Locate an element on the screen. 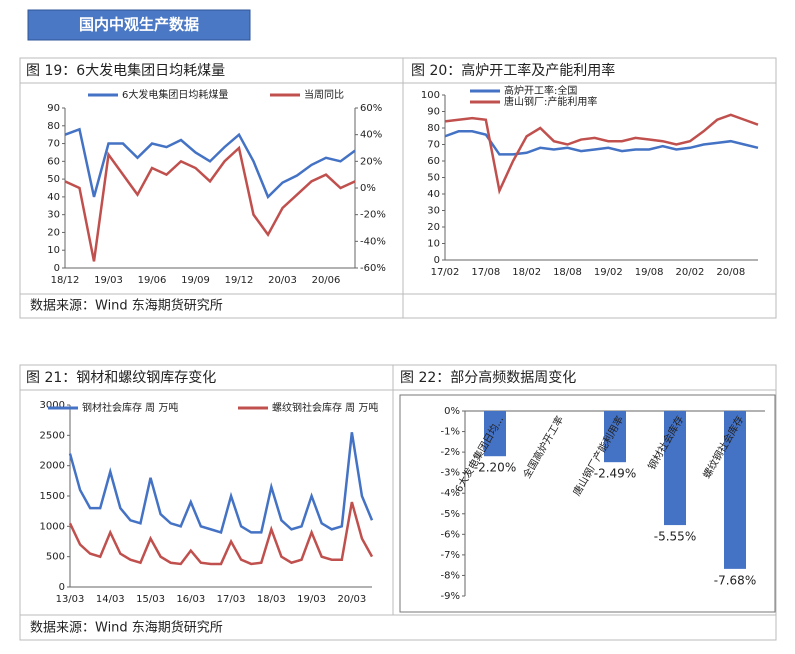 This screenshot has height=654, width=795. x-tick-label: 14/03 is located at coordinates (110, 599).